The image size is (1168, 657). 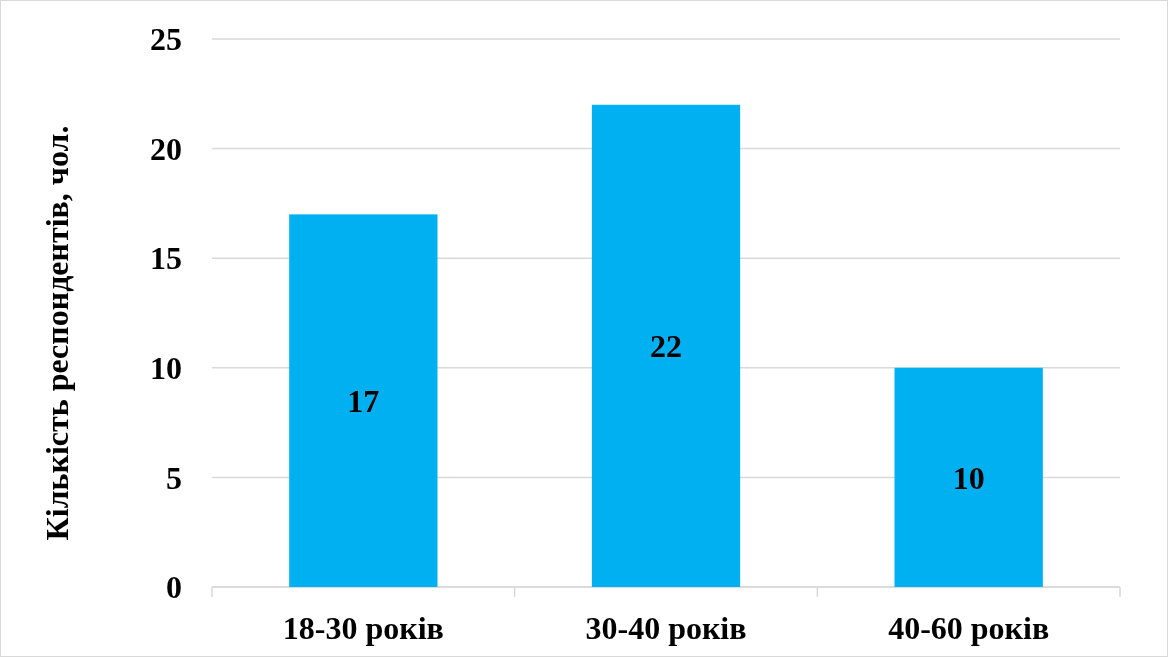 I want to click on data-label: 17, so click(x=363, y=400).